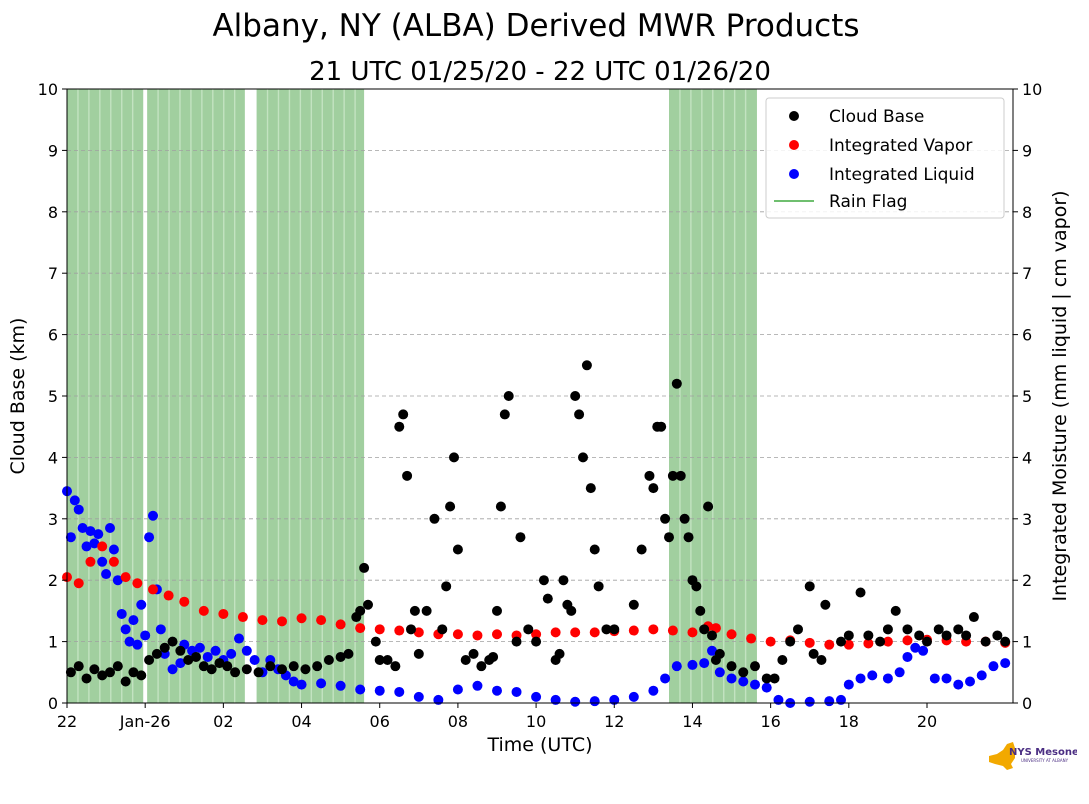 The image size is (1089, 804). Describe the element at coordinates (539, 745) in the screenshot. I see `x-axis-label: Time (UTC)` at that location.